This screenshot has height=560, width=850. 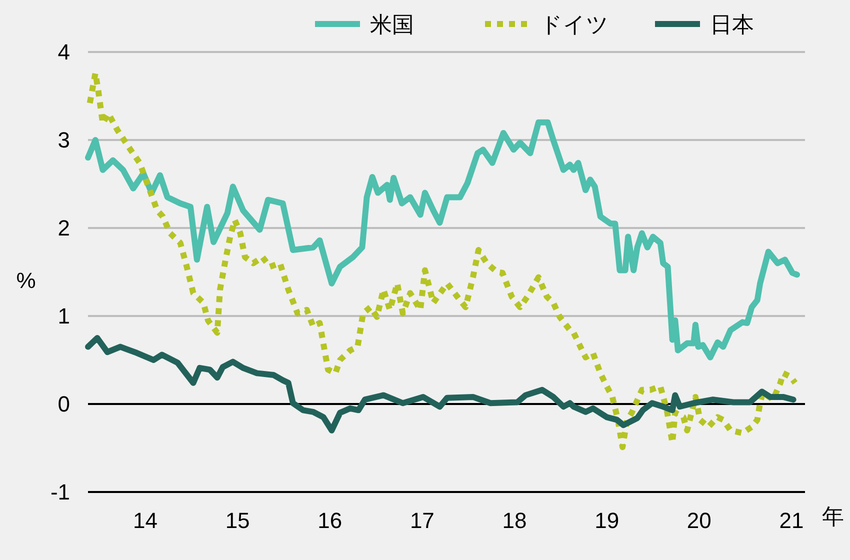 What do you see at coordinates (64, 140) in the screenshot?
I see `y-tick-label: 3` at bounding box center [64, 140].